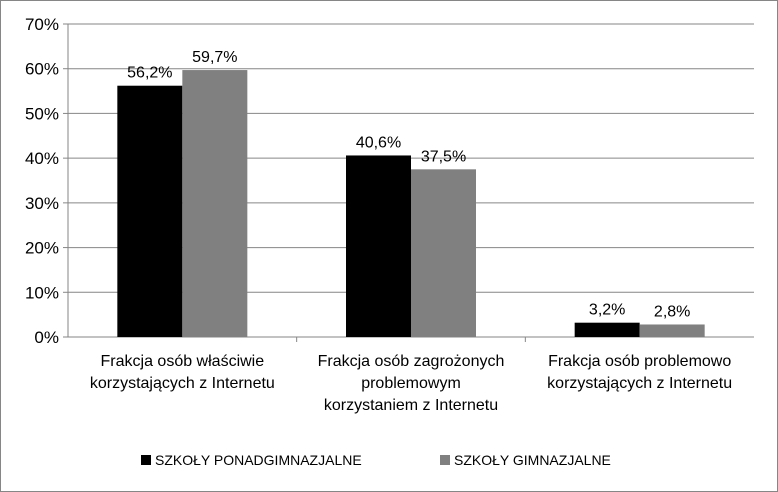  I want to click on data-label: 40,6%, so click(378, 142).